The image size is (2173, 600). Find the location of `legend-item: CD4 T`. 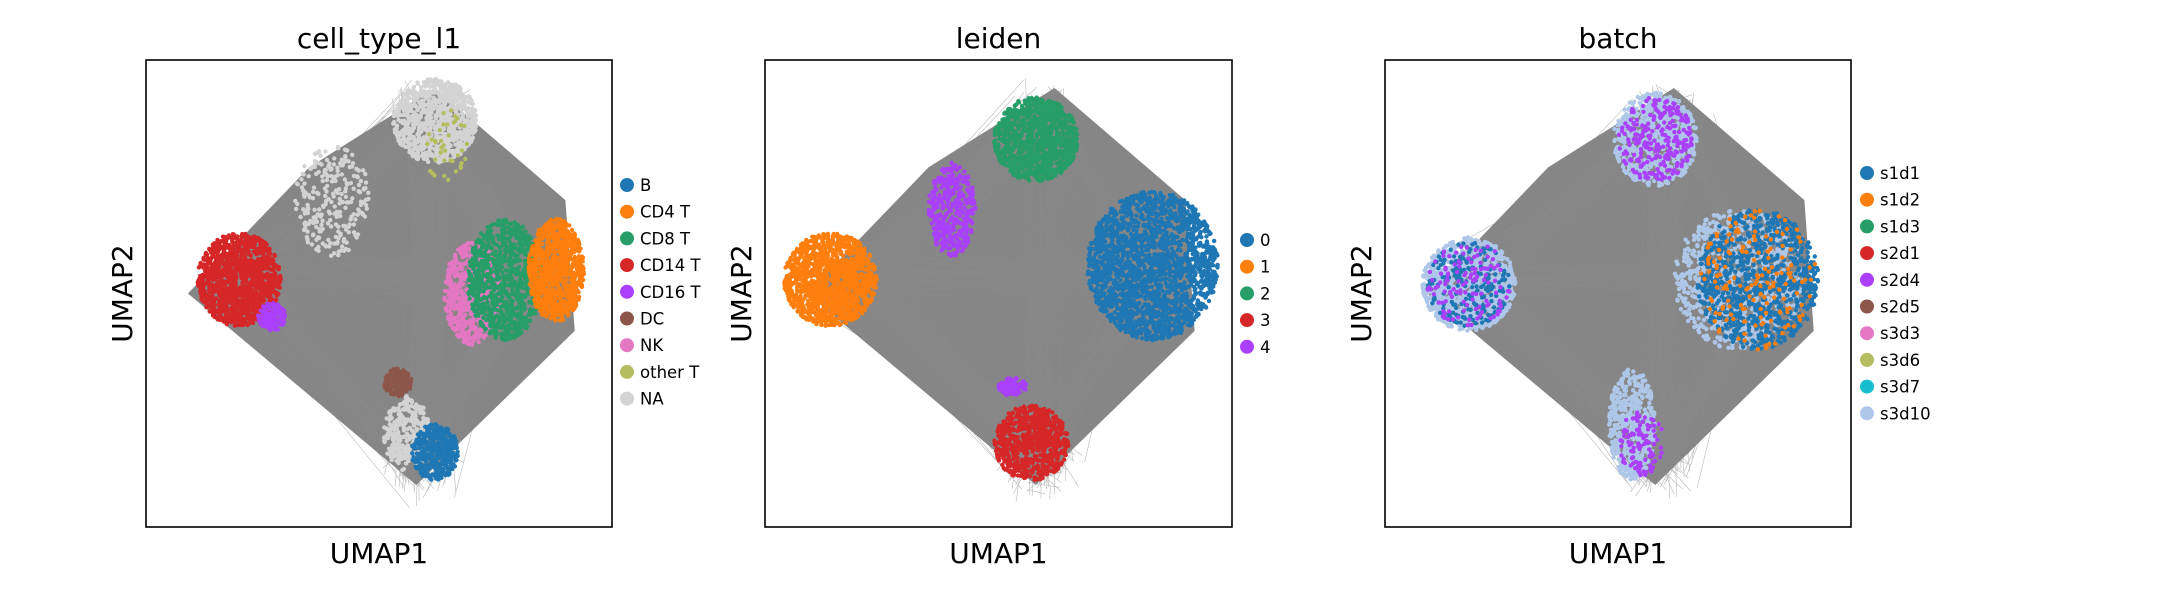

legend-item: CD4 T is located at coordinates (655, 212).